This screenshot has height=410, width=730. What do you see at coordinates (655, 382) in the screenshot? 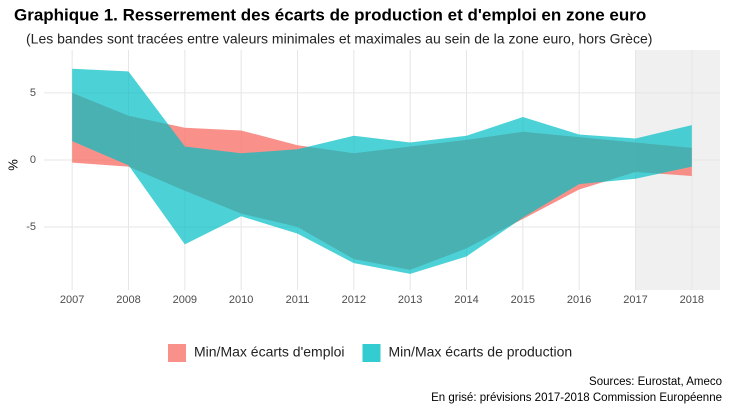
I see `source-note: Sources: Eurostat, Ameco` at bounding box center [655, 382].